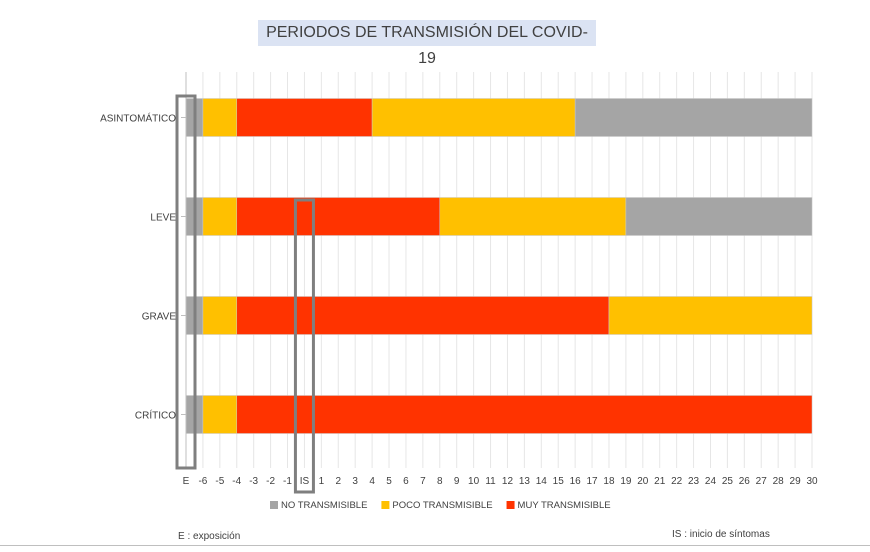  Describe the element at coordinates (609, 481) in the screenshot. I see `x-tick-label: 18` at that location.